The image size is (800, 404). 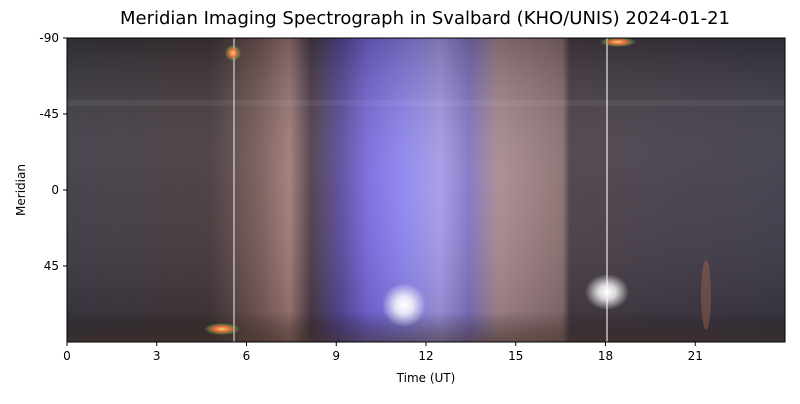 What do you see at coordinates (49, 38) in the screenshot?
I see `y-tick-label: -90` at bounding box center [49, 38].